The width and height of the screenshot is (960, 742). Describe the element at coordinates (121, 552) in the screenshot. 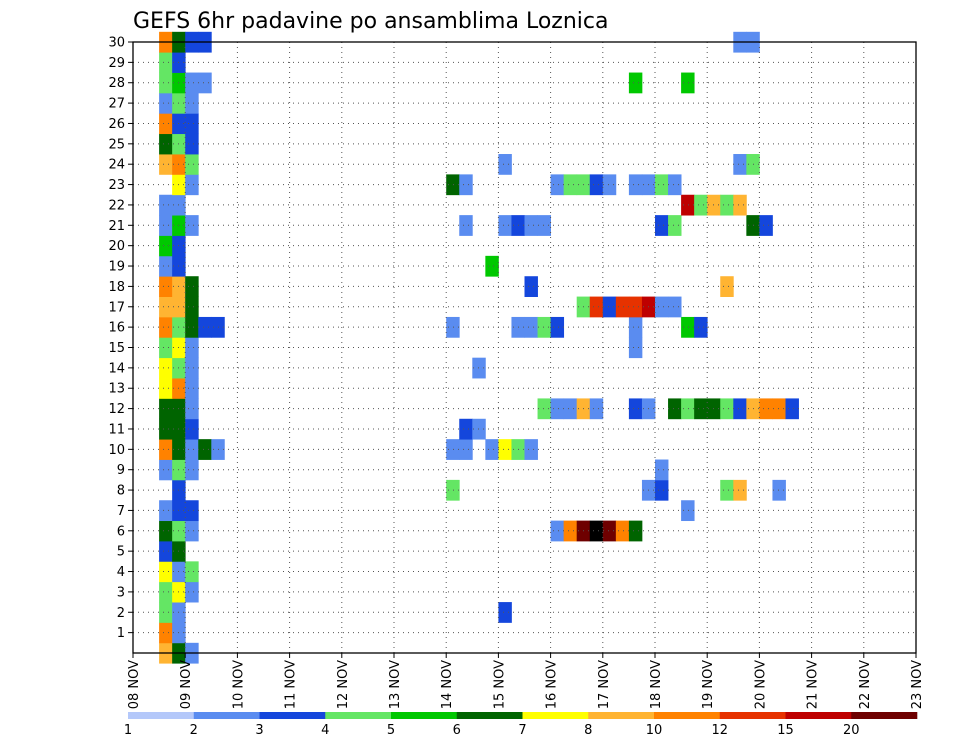

I see `y-tick-label: 5` at that location.